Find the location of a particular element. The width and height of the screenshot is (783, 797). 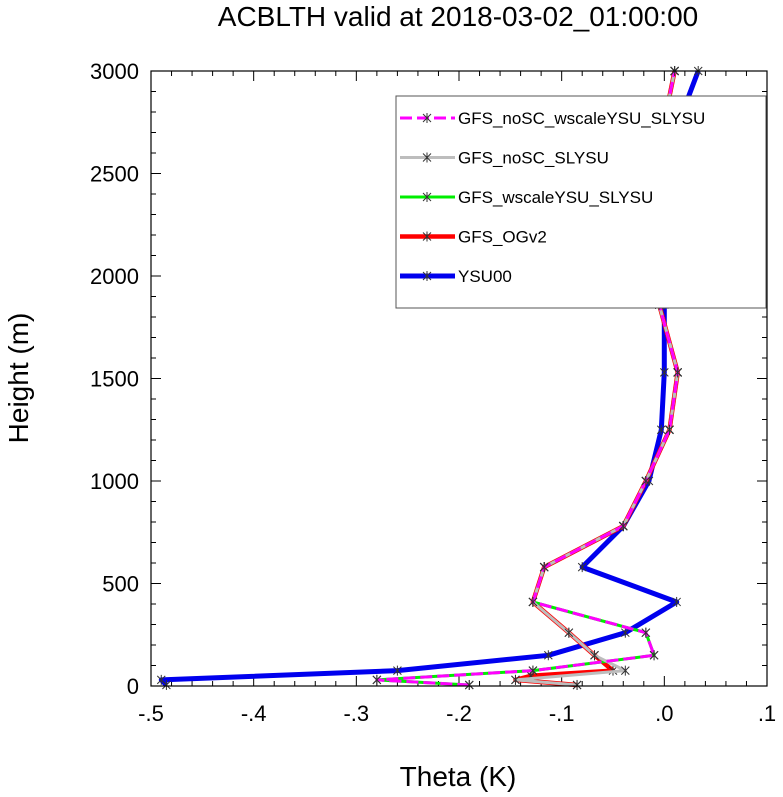

x-tick-label: -.2 is located at coordinates (459, 713).